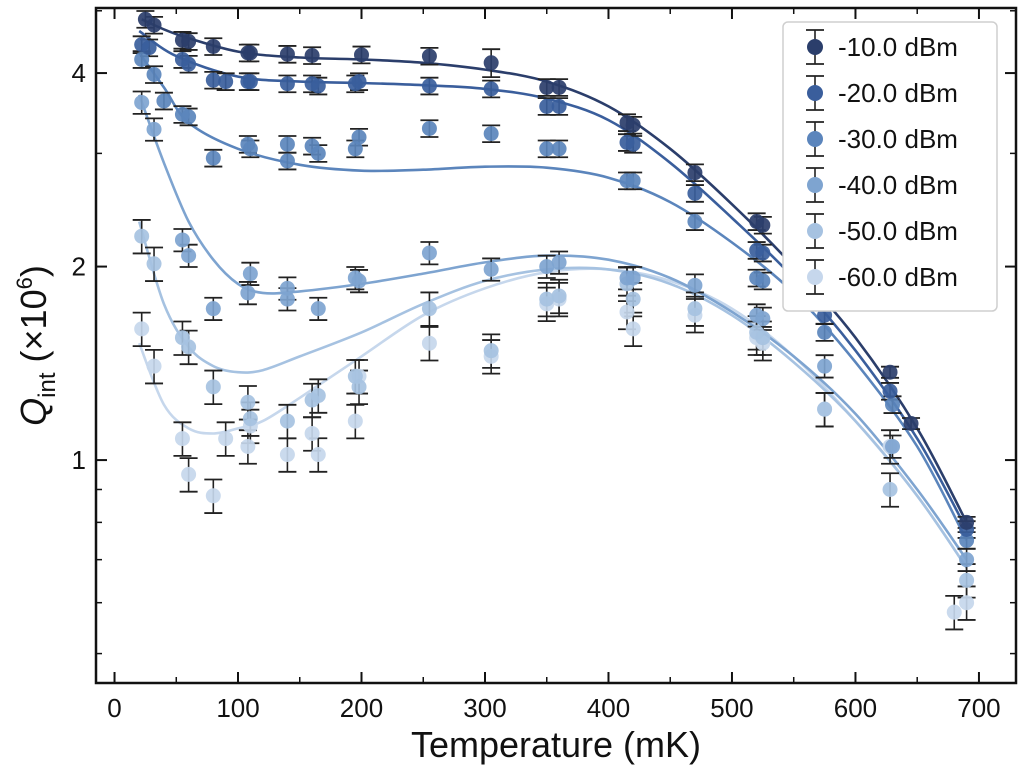 Image resolution: width=1024 pixels, height=769 pixels. Describe the element at coordinates (898, 139) in the screenshot. I see `legend-label: -30.0 dBm` at that location.